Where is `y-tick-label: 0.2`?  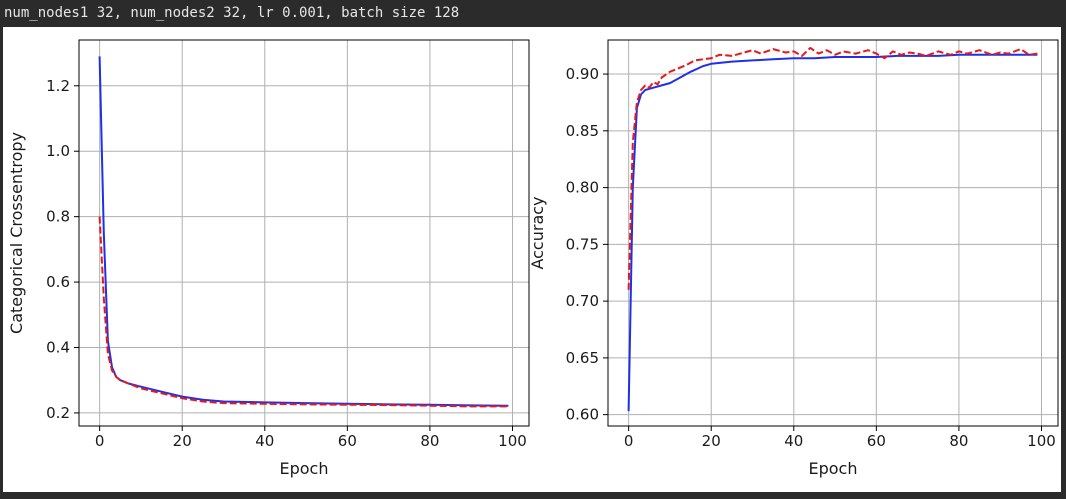 y-tick-label: 0.2 is located at coordinates (58, 413).